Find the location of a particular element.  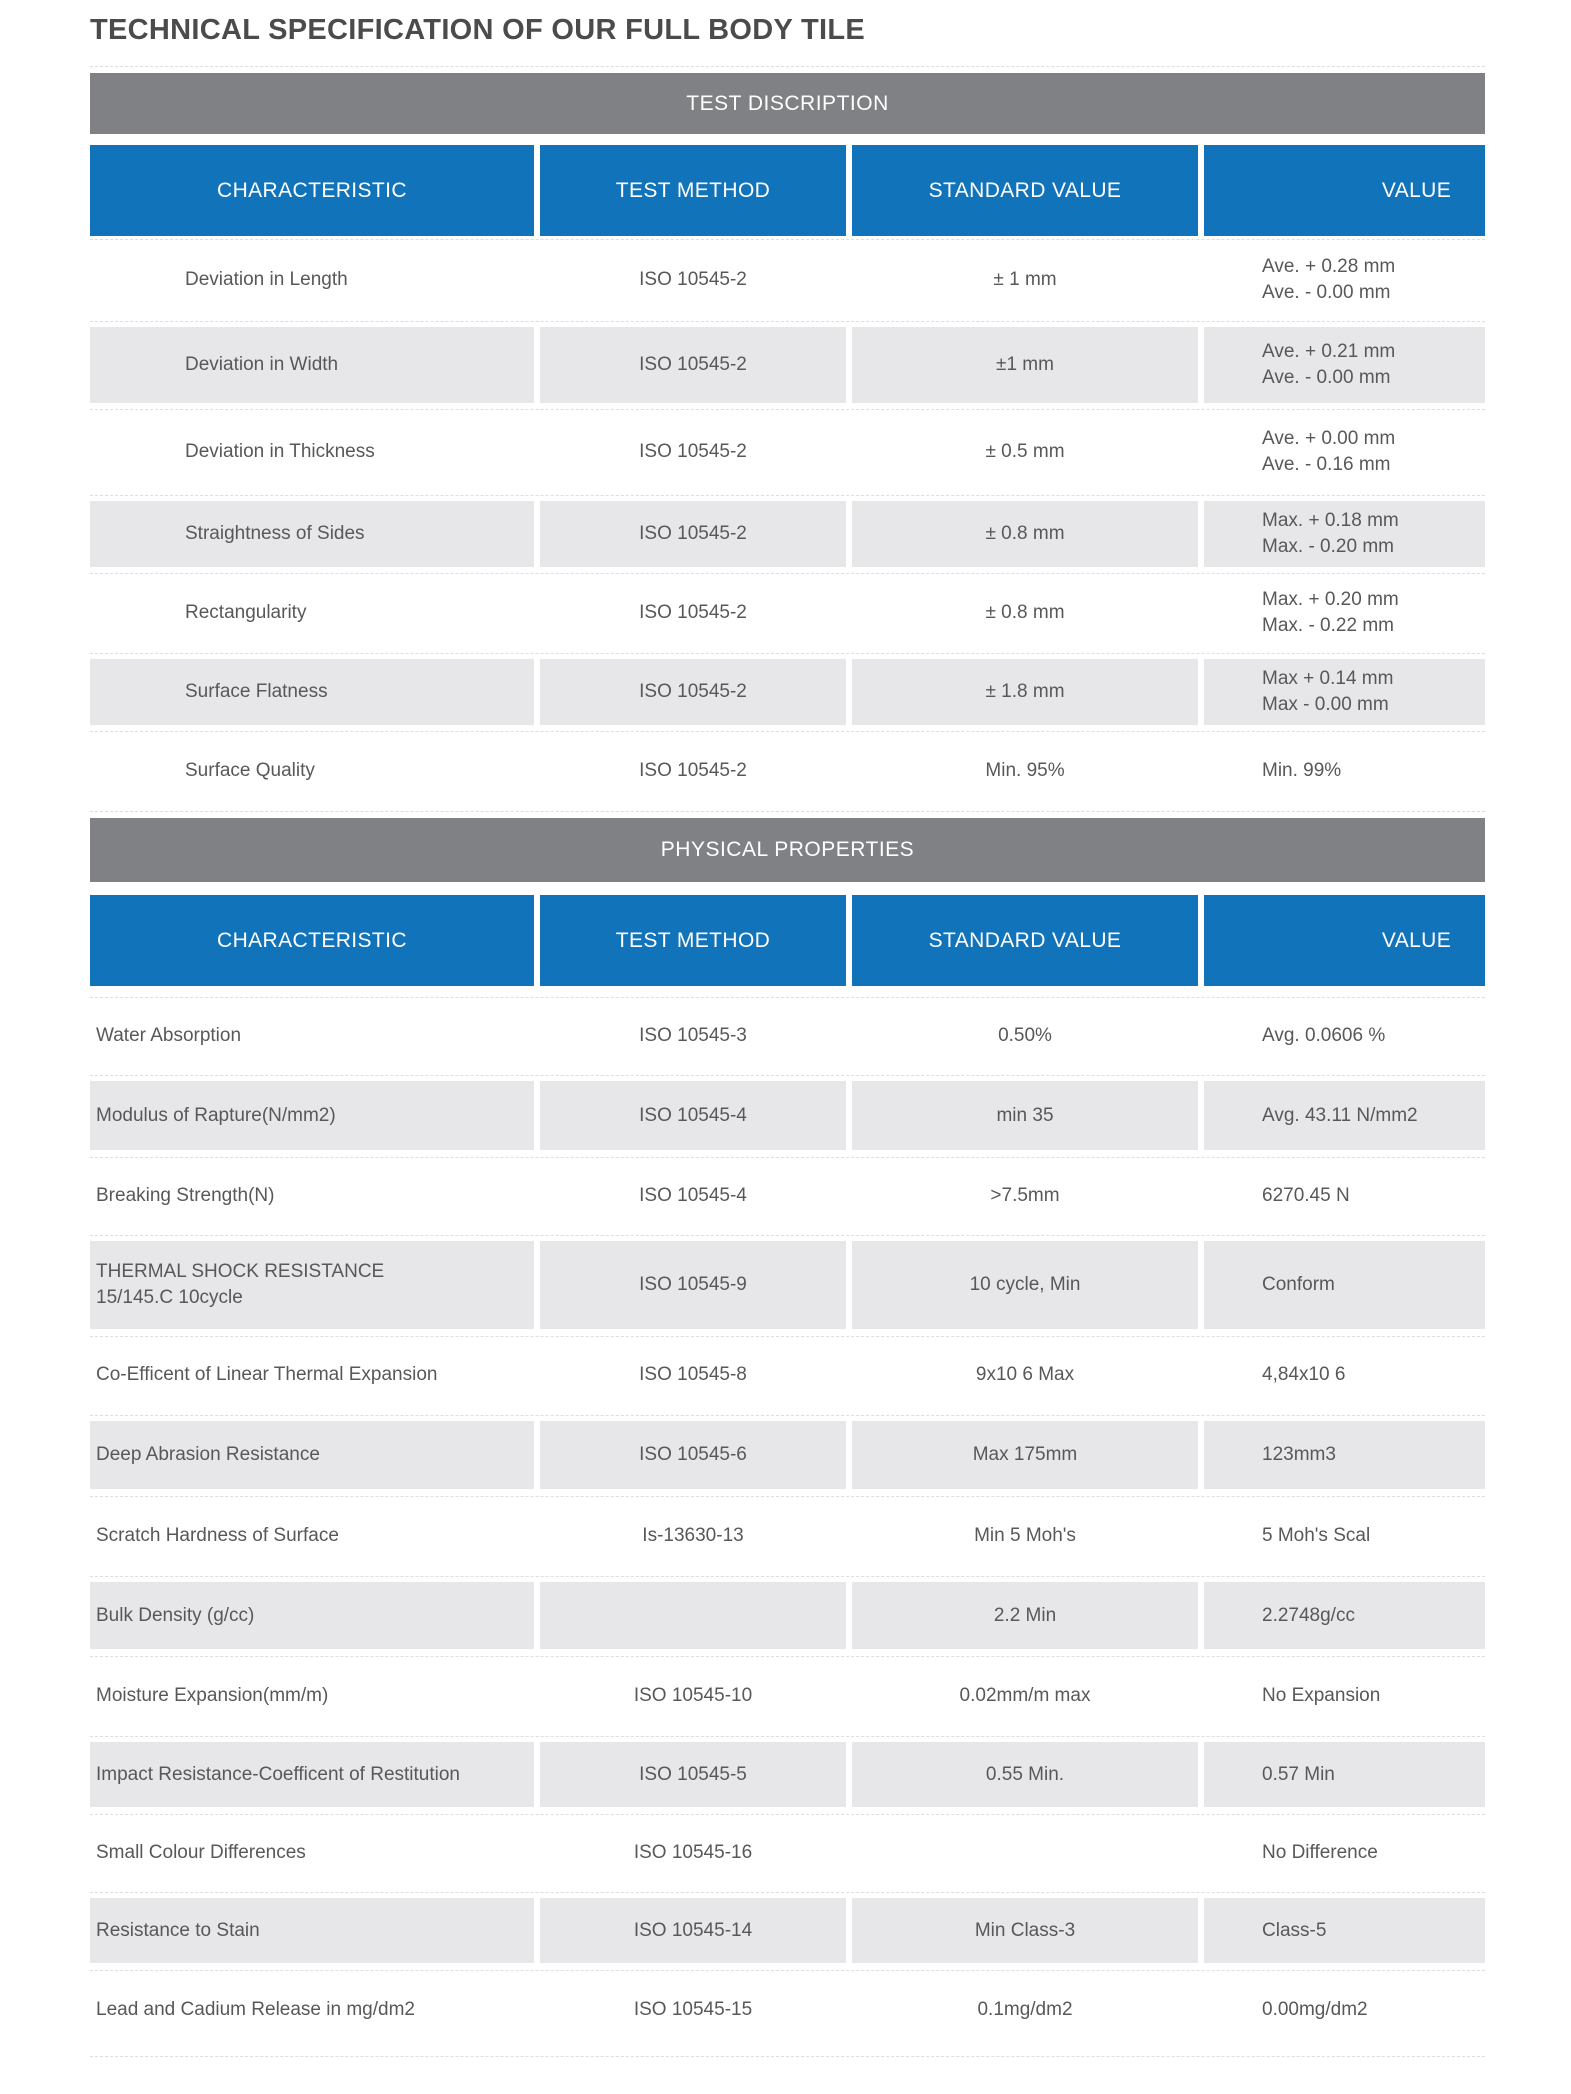

characteristic-cell: Moisture Expansion(mm/m) is located at coordinates (312, 1695).